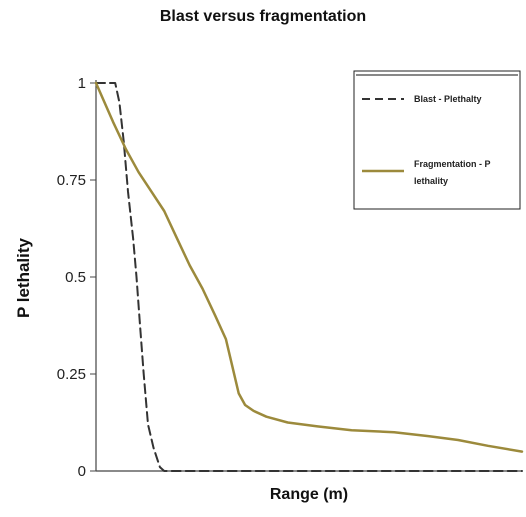 The image size is (526, 517). I want to click on legend-frag-label-1: Fragmentation - P, so click(452, 164).